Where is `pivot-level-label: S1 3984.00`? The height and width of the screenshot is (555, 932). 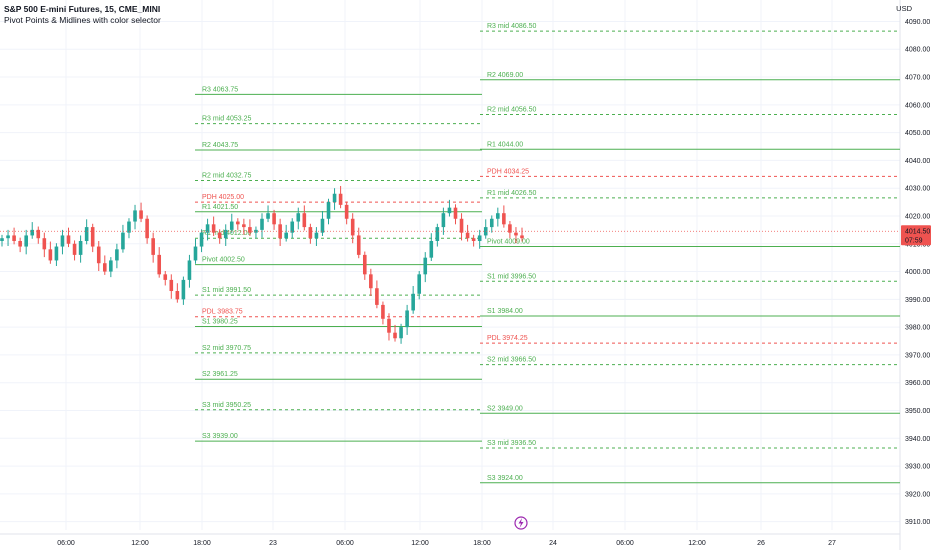
pivot-level-label: S1 3984.00 is located at coordinates (505, 311).